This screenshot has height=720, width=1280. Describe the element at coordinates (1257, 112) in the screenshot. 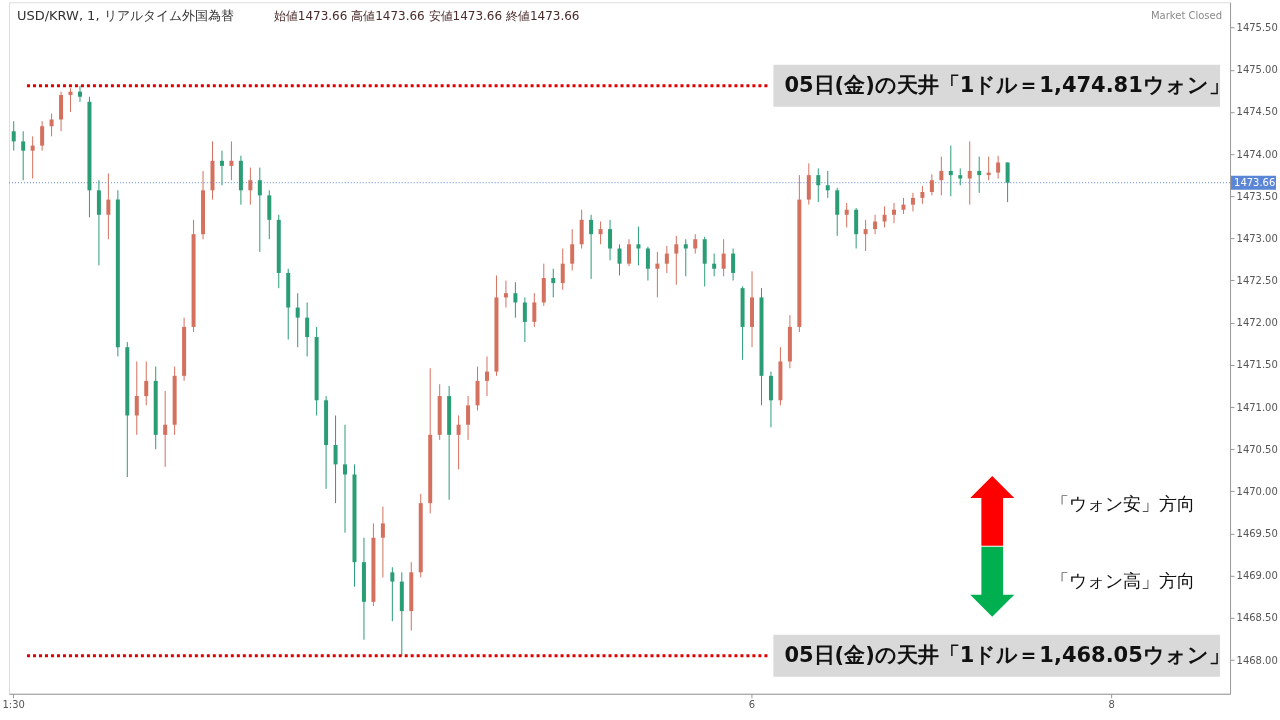

I see `y-tick-label: 1474.50` at that location.